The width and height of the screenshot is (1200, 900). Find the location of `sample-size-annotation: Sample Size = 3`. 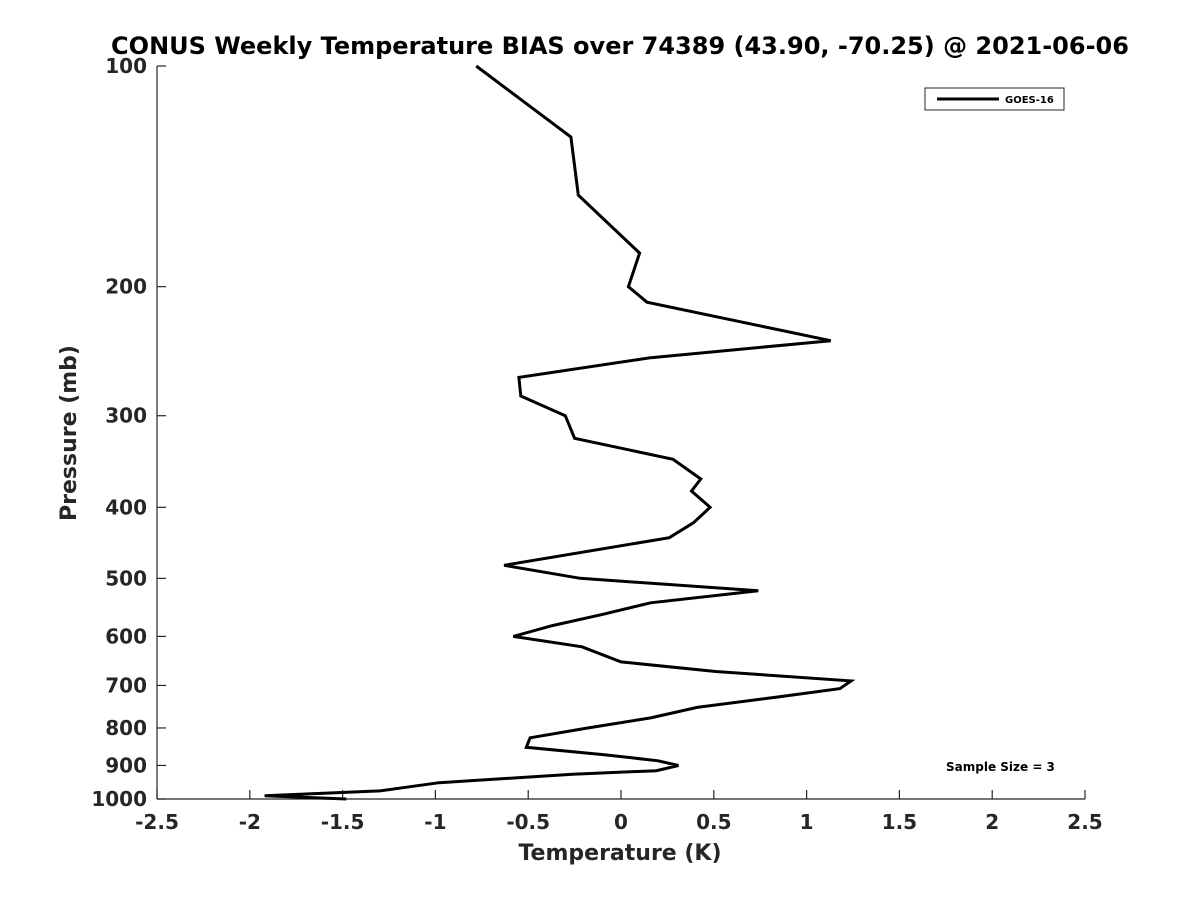

sample-size-annotation: Sample Size = 3 is located at coordinates (1000, 767).